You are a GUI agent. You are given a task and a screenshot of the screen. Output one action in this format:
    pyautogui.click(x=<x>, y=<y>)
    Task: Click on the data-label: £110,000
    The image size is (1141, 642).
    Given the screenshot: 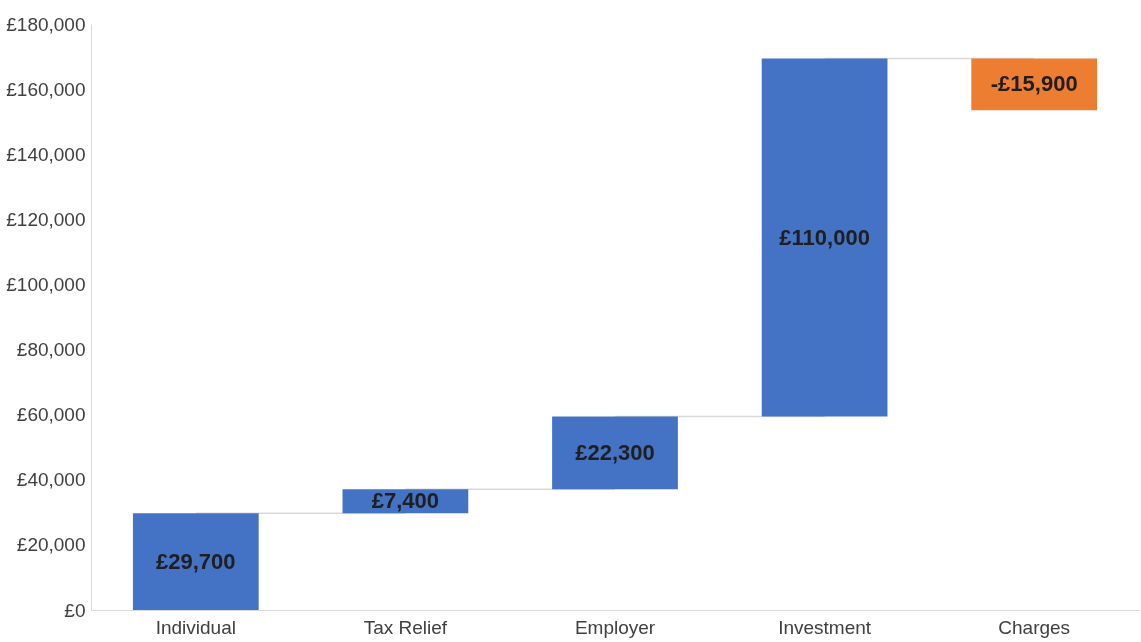 What is the action you would take?
    pyautogui.click(x=824, y=237)
    